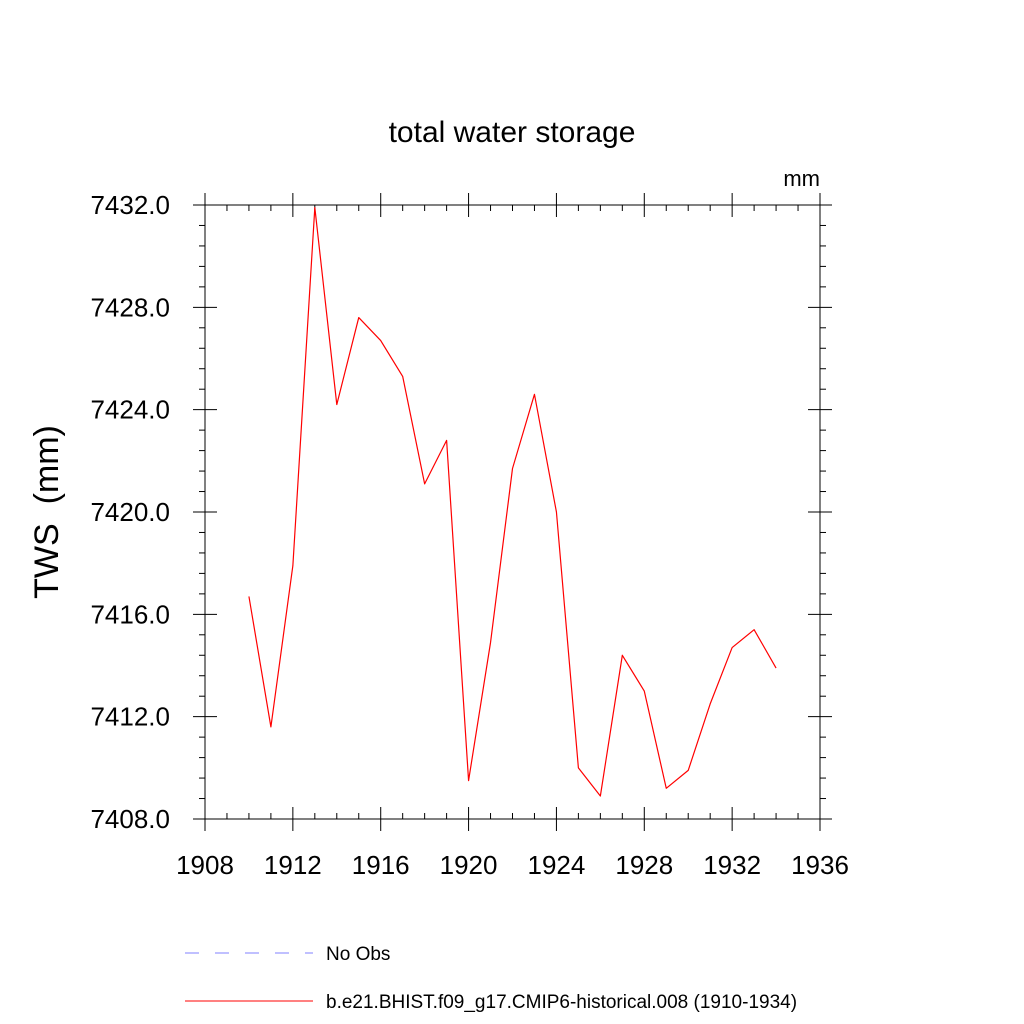  Describe the element at coordinates (130, 410) in the screenshot. I see `y-tick-label: 7424.0` at that location.